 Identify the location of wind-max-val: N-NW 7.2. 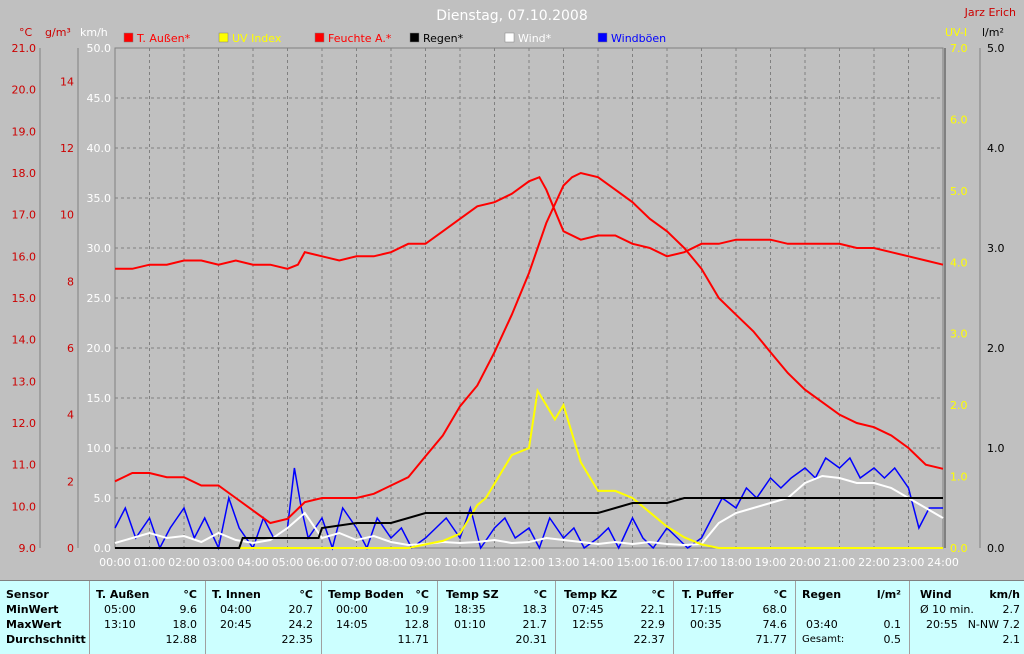
(993, 624).